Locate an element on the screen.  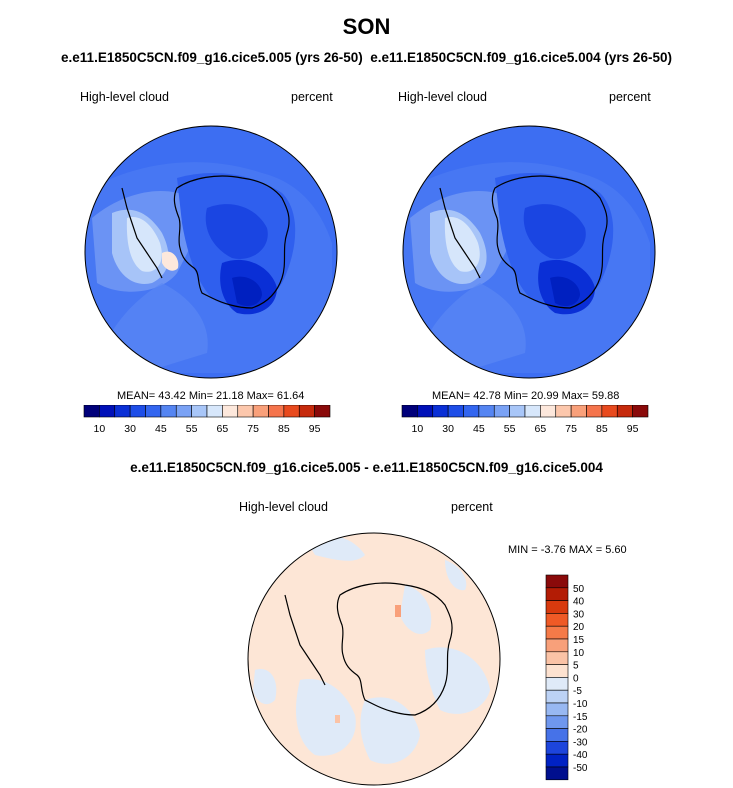
diff-panel-variable-label: High-level cloud is located at coordinates (283, 507).